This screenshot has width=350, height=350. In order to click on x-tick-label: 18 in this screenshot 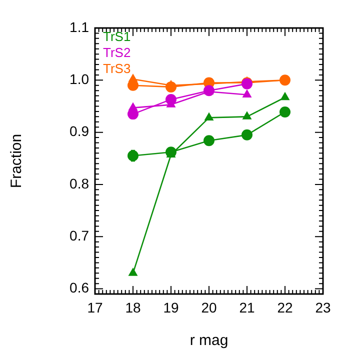, I will do `click(133, 307)`.